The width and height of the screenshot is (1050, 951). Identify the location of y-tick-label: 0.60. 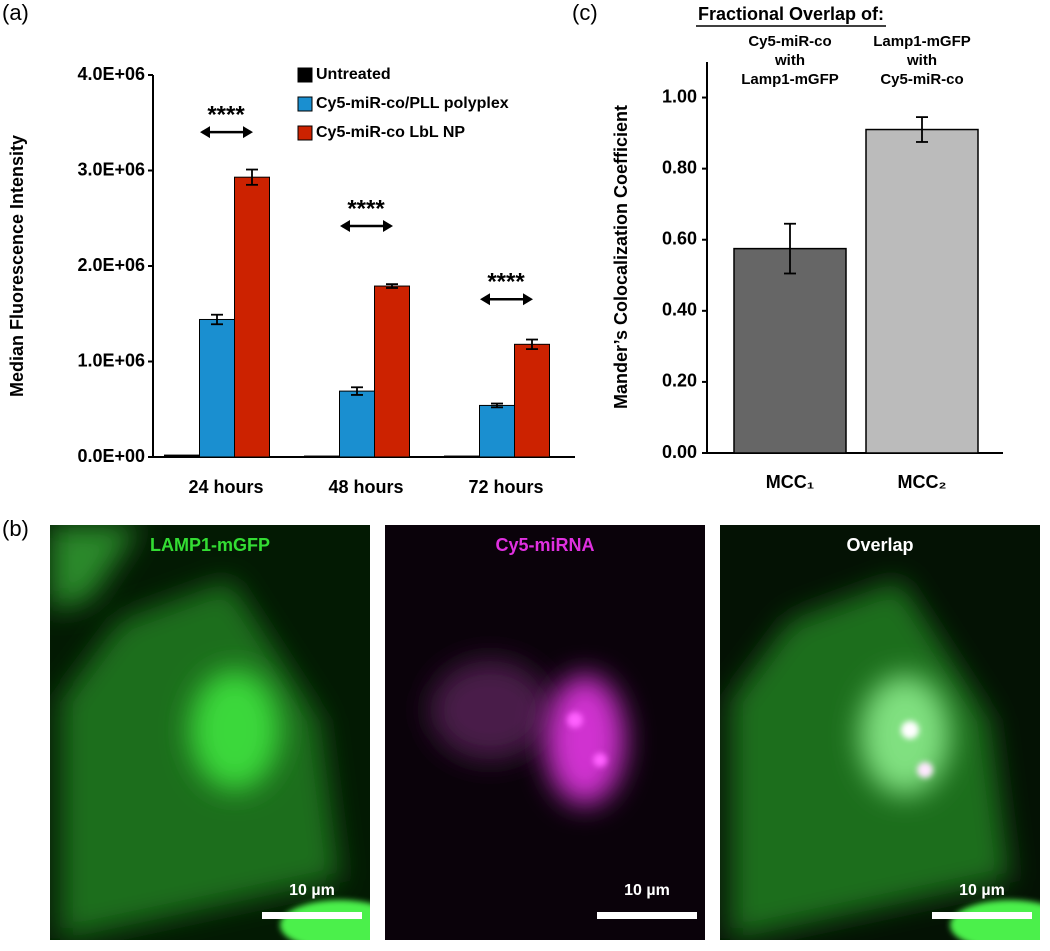
(679, 238).